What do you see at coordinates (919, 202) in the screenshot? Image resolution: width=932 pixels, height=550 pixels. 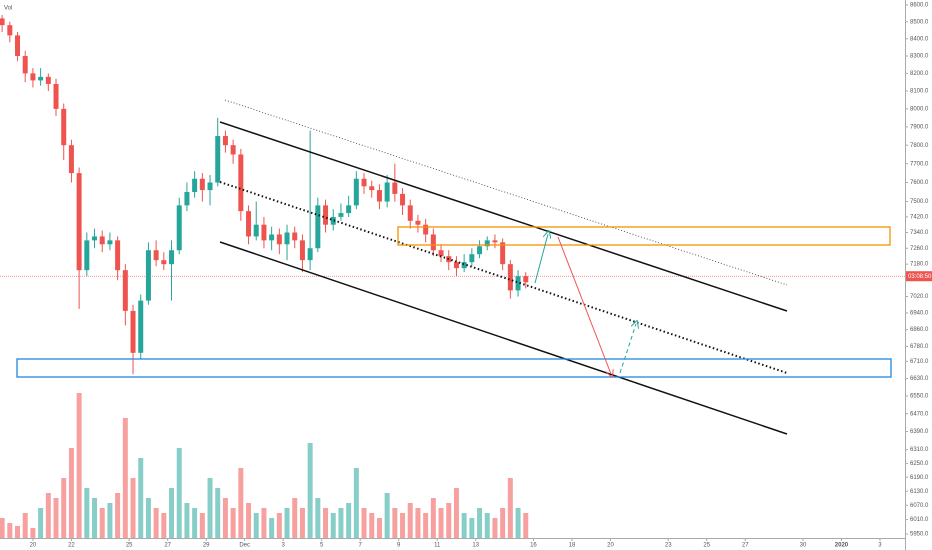 I see `y-tick-label: 7500.0` at bounding box center [919, 202].